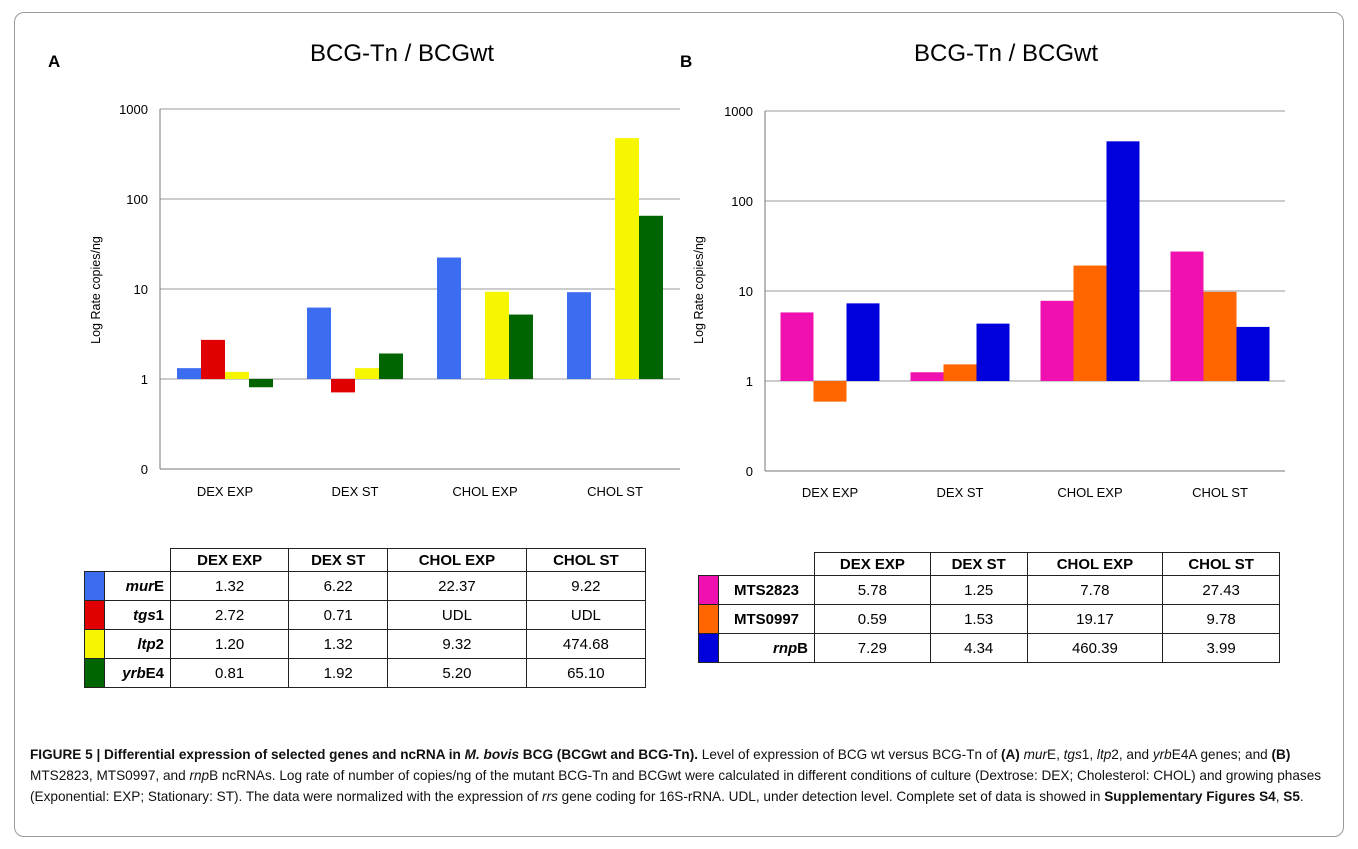 The height and width of the screenshot is (849, 1358). I want to click on table-row: MTS2823 5.78 1.25 7.78 27.43, so click(989, 590).